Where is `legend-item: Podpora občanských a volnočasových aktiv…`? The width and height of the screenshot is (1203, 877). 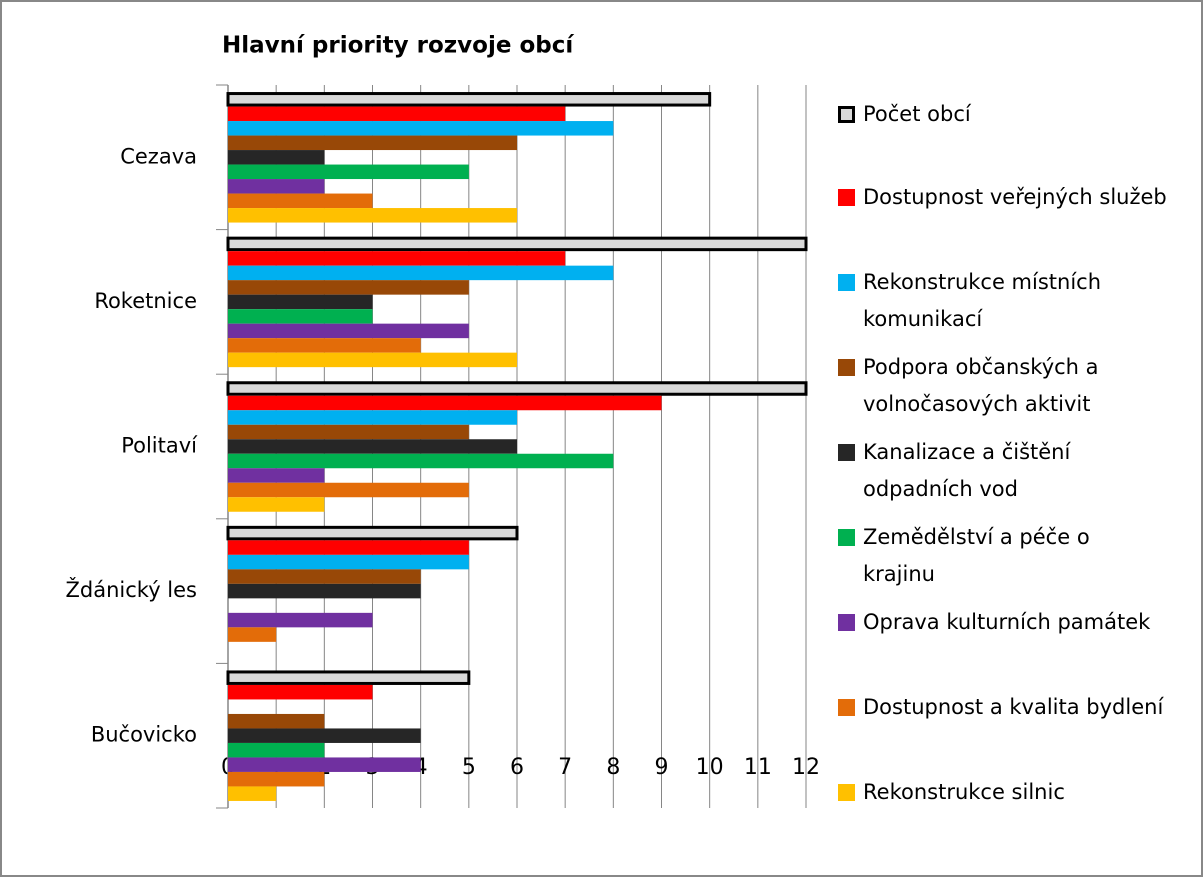 legend-item: Podpora občanských a volnočasových aktiv… is located at coordinates (1003, 386).